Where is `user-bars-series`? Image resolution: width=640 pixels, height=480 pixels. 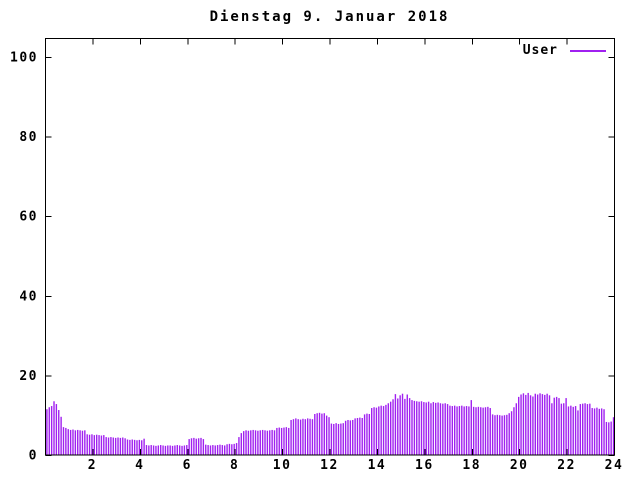
user-bars-series is located at coordinates (330, 423).